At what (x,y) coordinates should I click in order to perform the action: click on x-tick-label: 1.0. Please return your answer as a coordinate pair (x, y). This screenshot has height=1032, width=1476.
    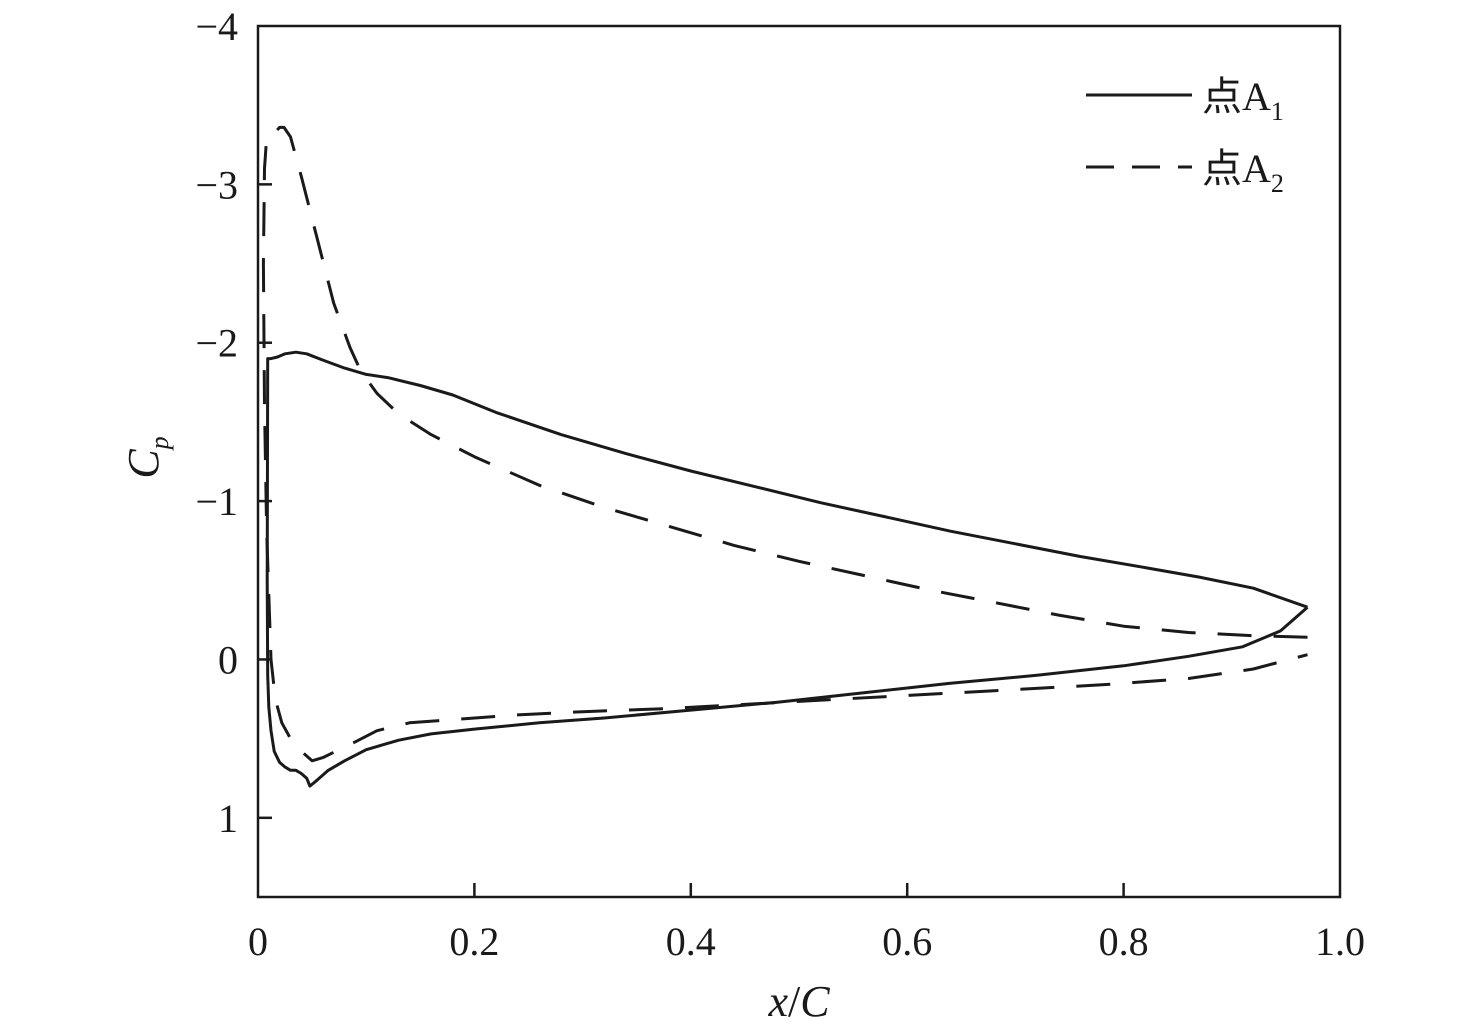
    Looking at the image, I should click on (1340, 941).